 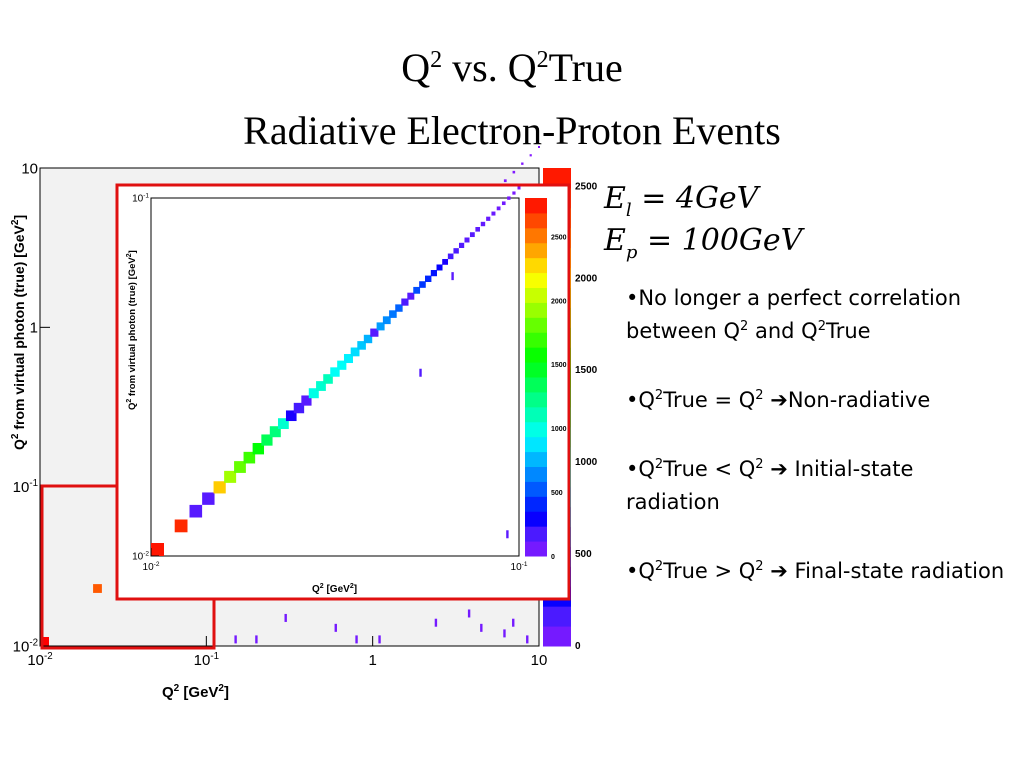 What do you see at coordinates (586, 370) in the screenshot?
I see `color-scale-label: 1500` at bounding box center [586, 370].